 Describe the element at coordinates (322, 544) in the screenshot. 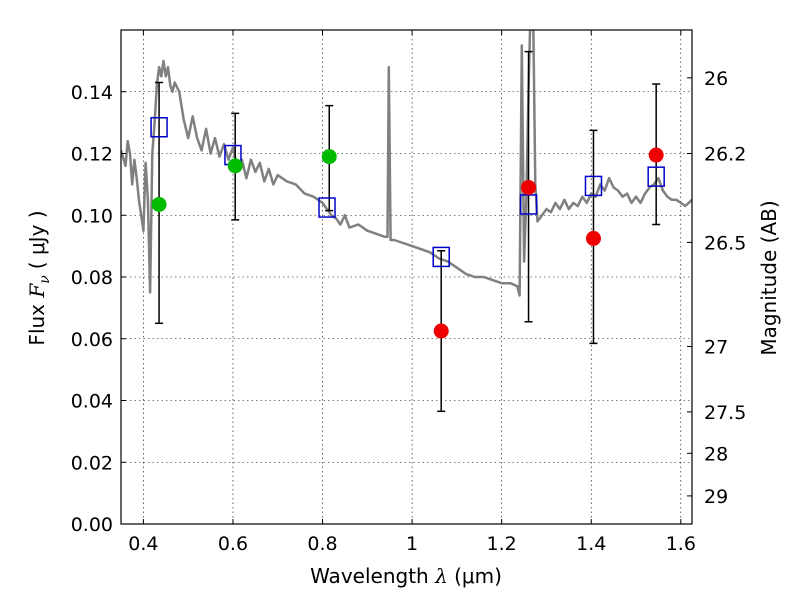

I see `x-tick-label: 0.8` at that location.